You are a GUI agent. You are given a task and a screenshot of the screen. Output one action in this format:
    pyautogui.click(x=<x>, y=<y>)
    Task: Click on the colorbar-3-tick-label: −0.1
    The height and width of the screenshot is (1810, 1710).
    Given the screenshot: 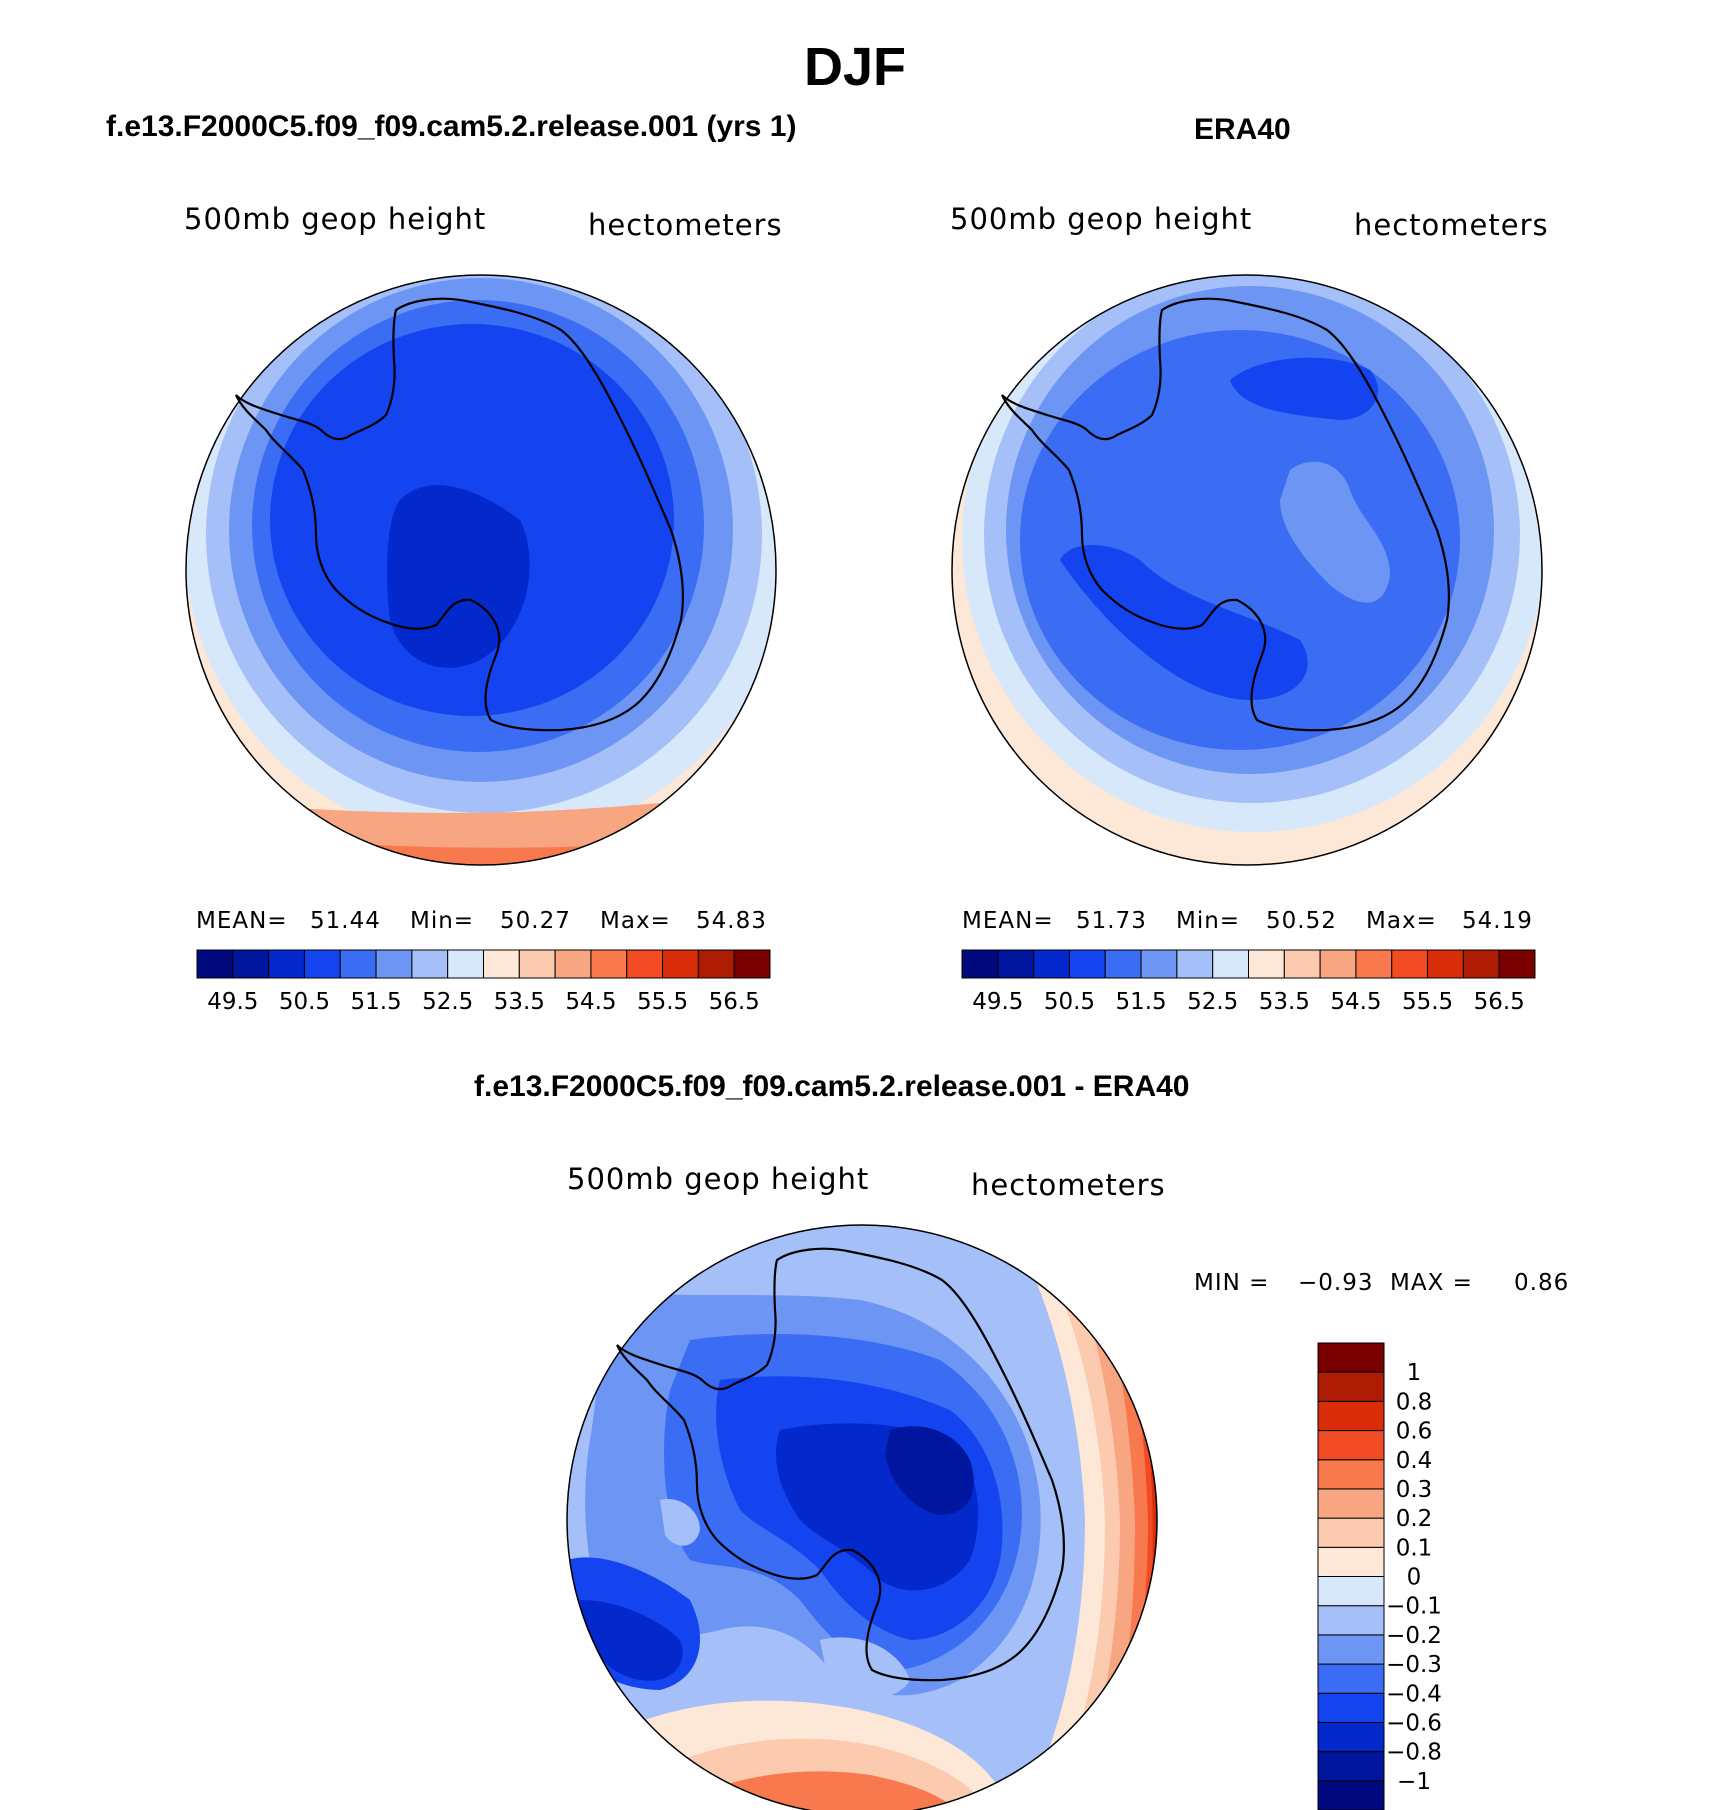 What is the action you would take?
    pyautogui.click(x=1414, y=1607)
    